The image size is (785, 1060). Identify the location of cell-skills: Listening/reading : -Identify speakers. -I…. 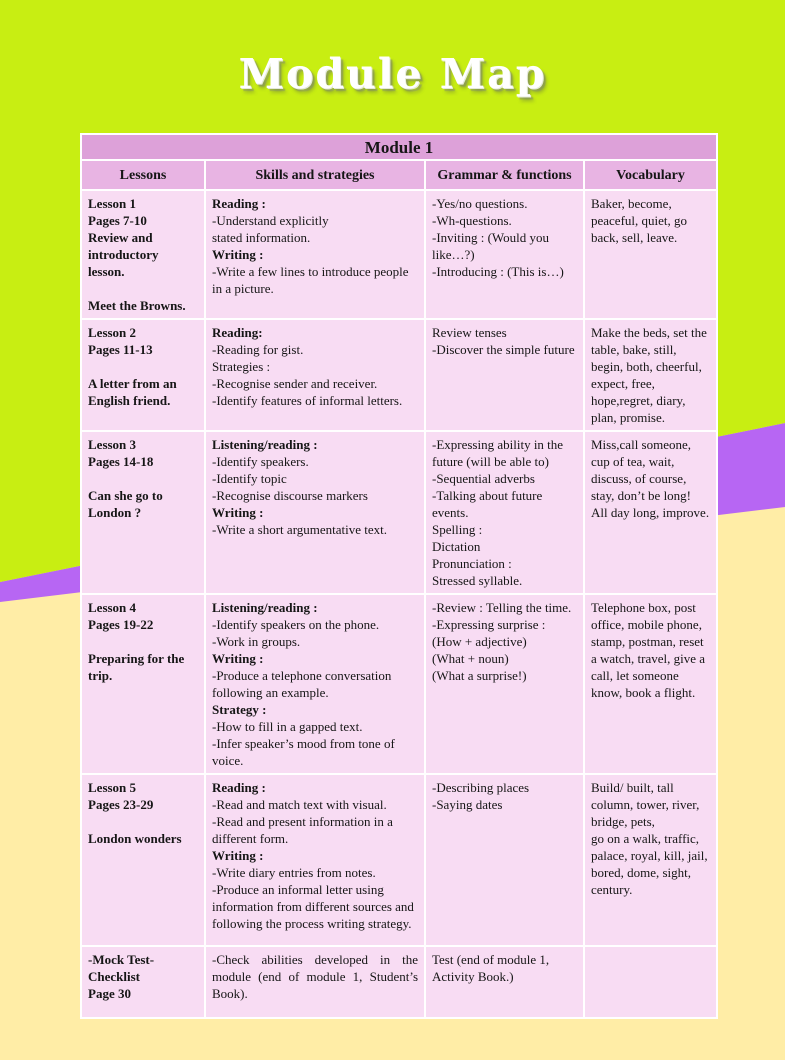
(315, 512).